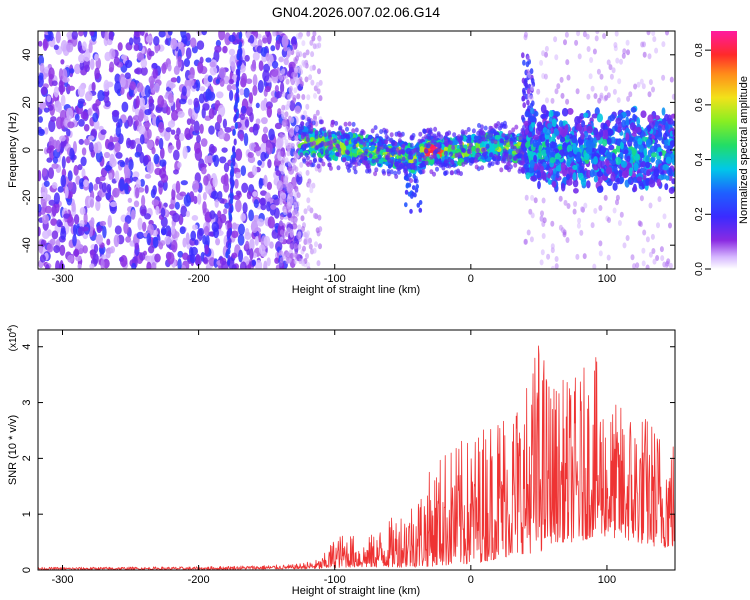 The width and height of the screenshot is (750, 600). Describe the element at coordinates (335, 279) in the screenshot. I see `x-tick-label: -100` at that location.